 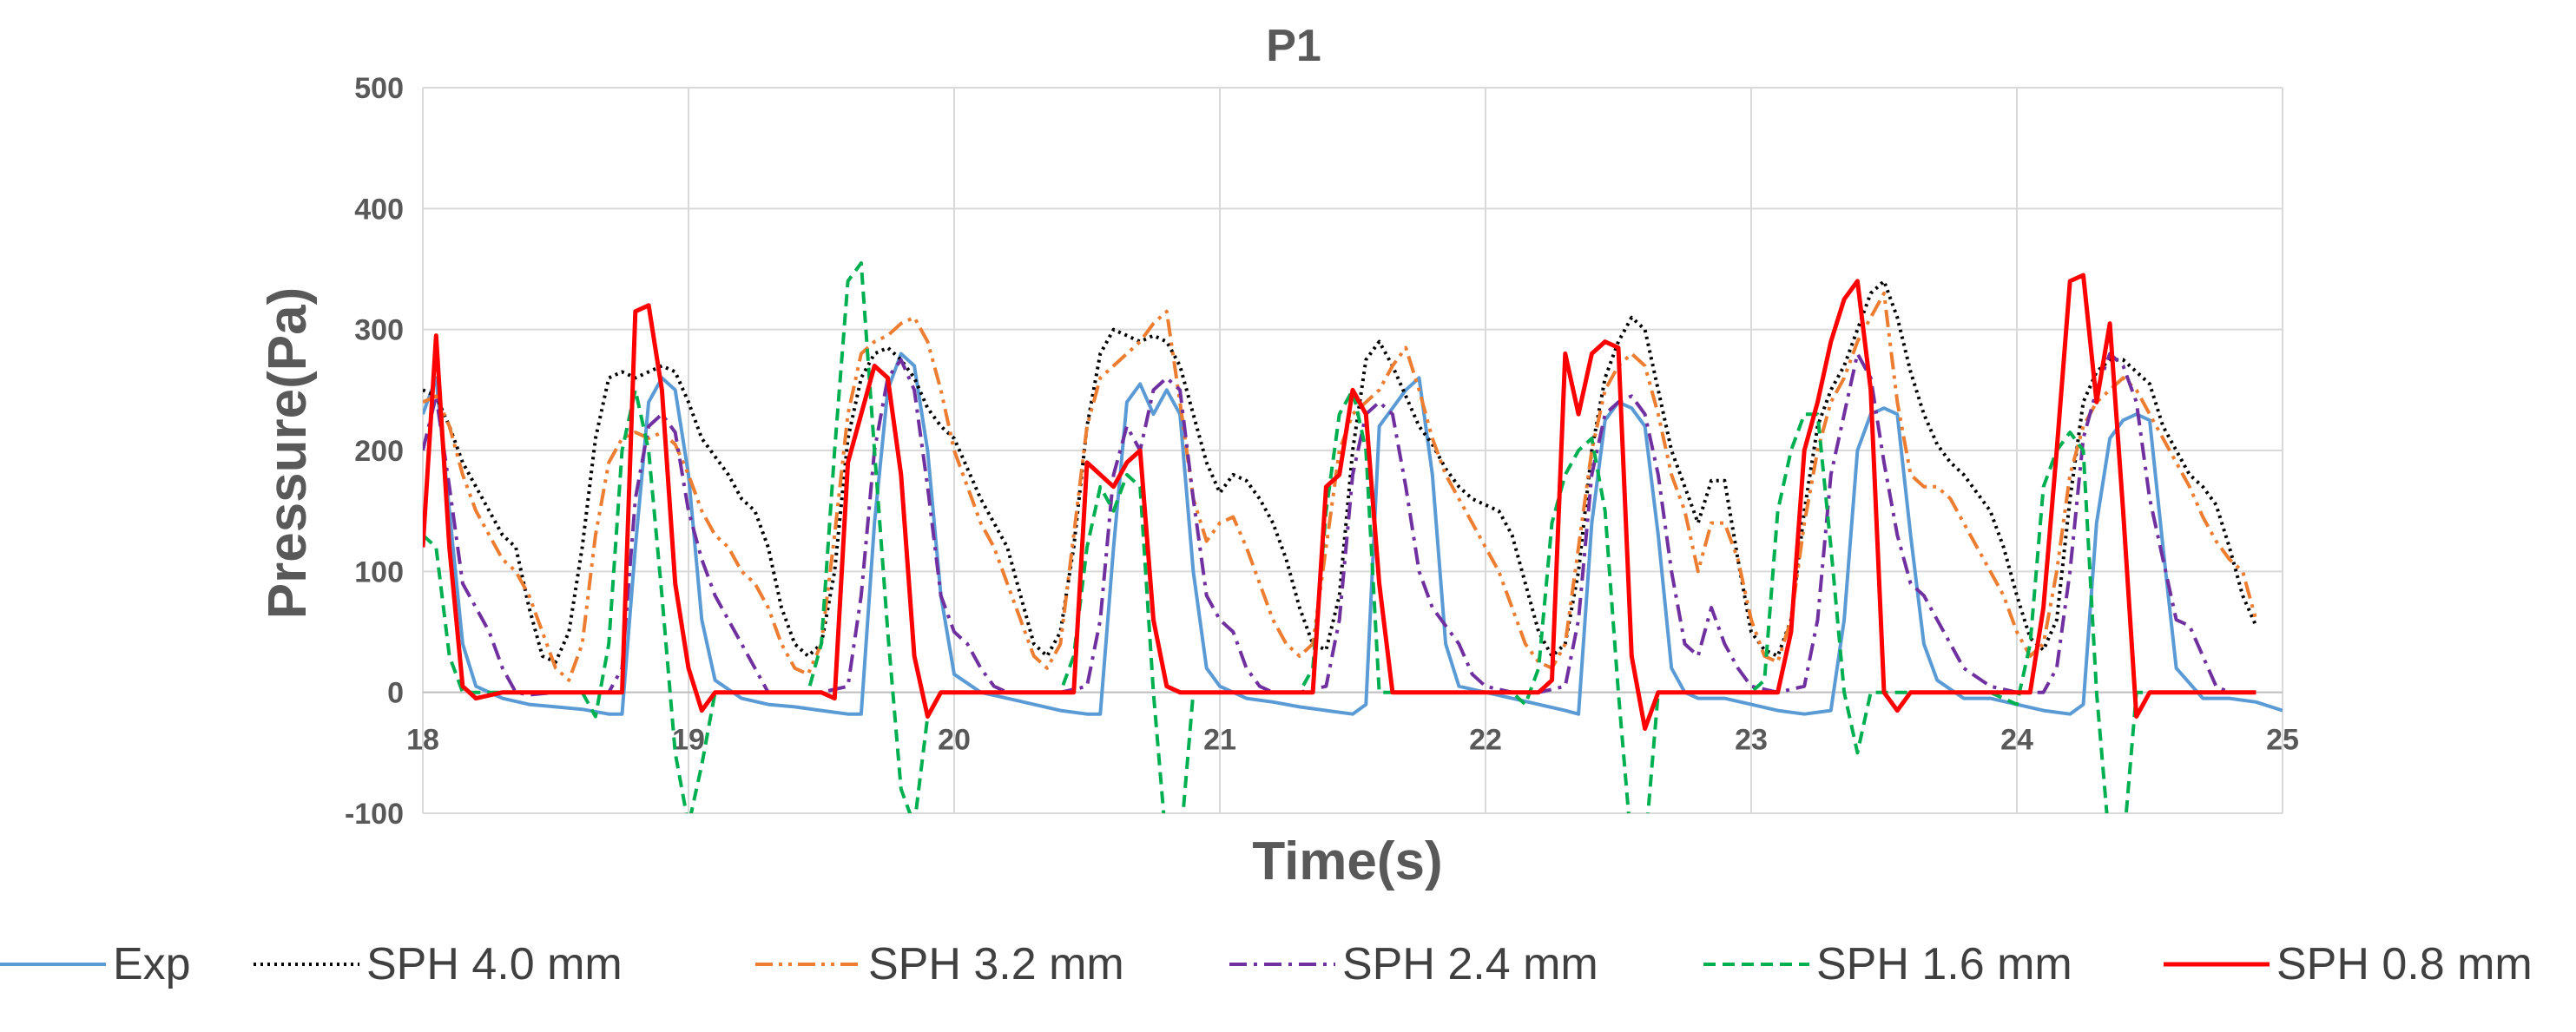 What do you see at coordinates (95, 964) in the screenshot?
I see `legend-item: Exp` at bounding box center [95, 964].